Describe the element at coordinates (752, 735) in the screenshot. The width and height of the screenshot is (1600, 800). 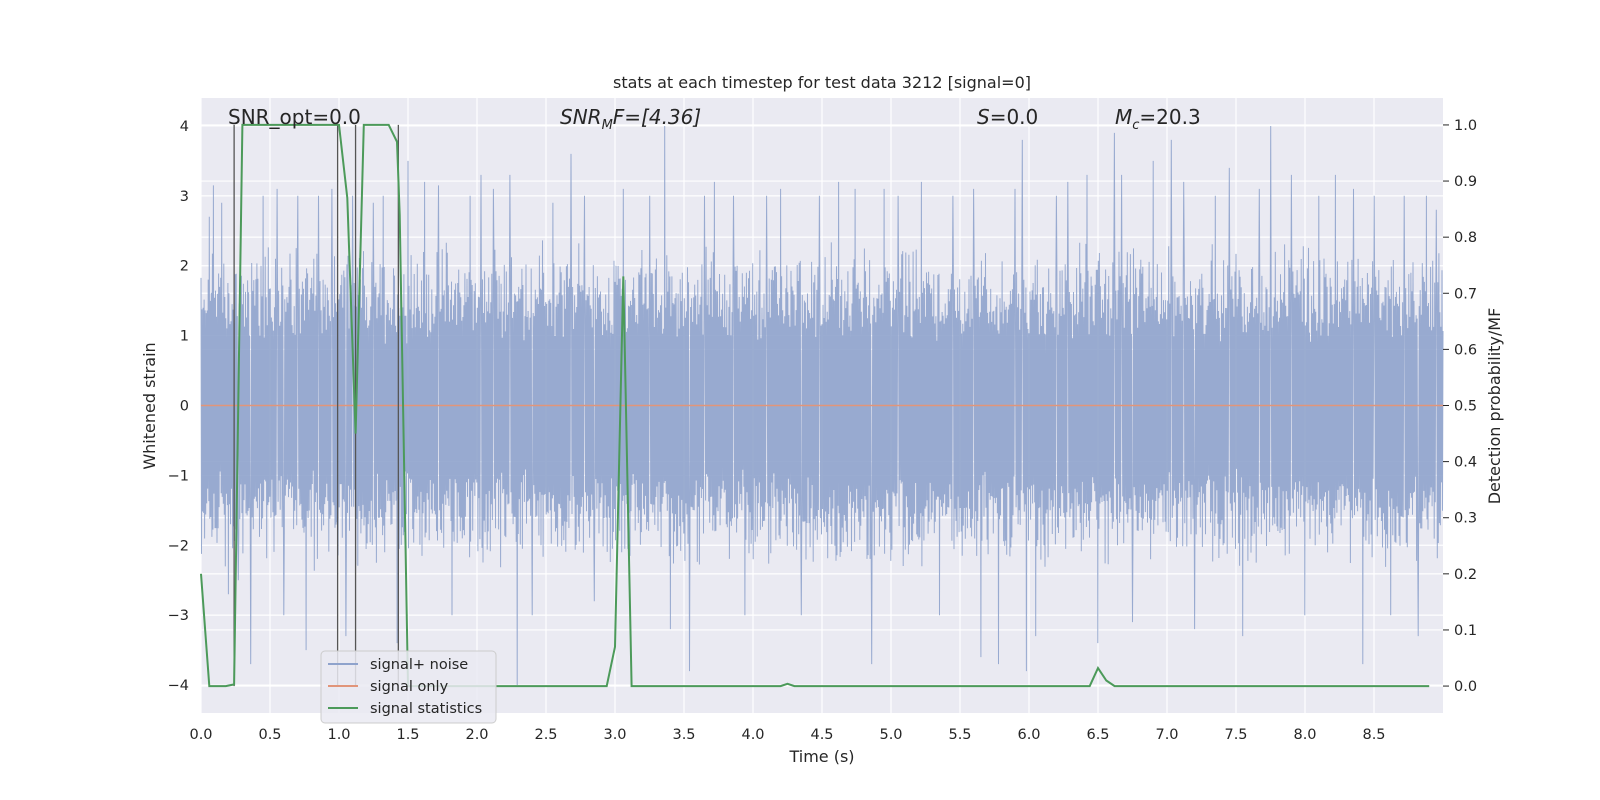
I see `x-tick-label: 4.0` at that location.